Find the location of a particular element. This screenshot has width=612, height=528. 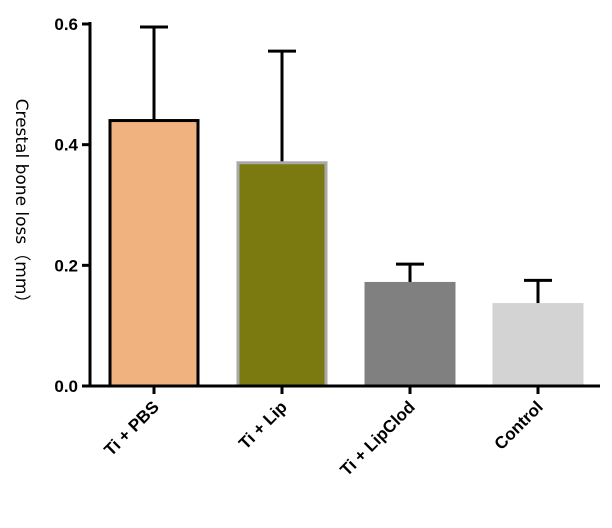

y-tick-label: 0.6 is located at coordinates (66, 24).